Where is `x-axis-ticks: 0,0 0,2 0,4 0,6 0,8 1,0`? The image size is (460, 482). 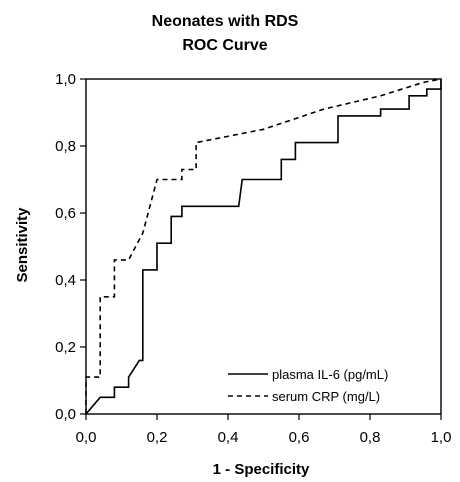
x-axis-ticks: 0,0 0,2 0,4 0,6 0,8 1,0 is located at coordinates (264, 430).